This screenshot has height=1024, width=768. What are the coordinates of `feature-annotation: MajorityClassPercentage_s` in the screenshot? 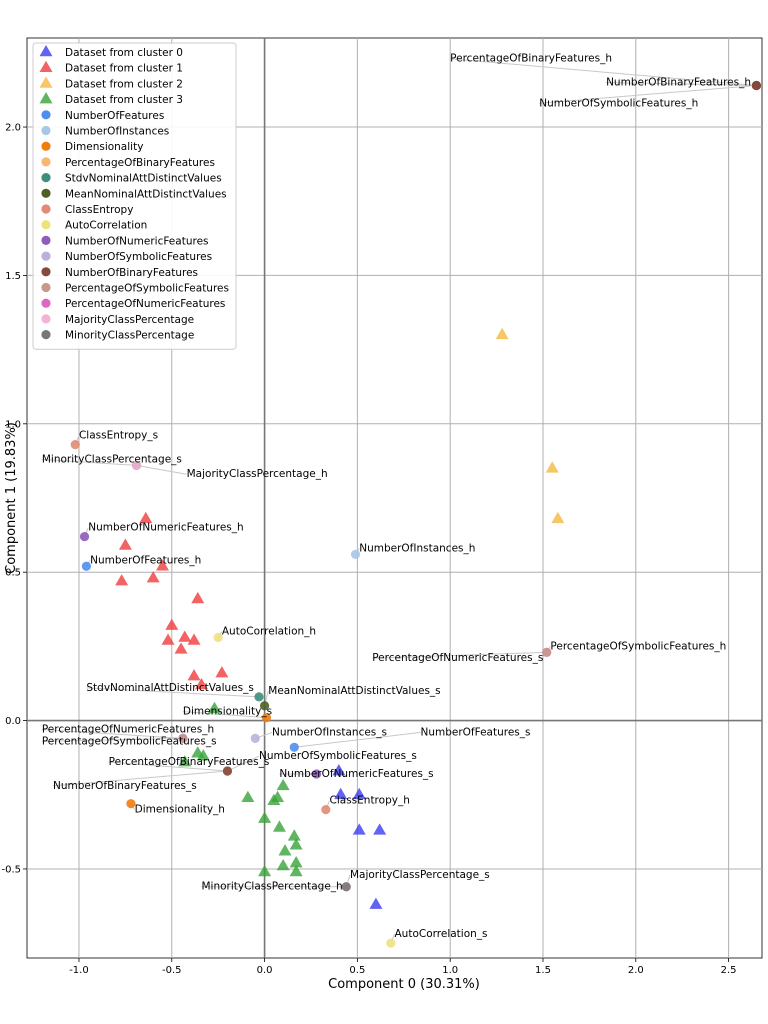 It's located at (420, 875).